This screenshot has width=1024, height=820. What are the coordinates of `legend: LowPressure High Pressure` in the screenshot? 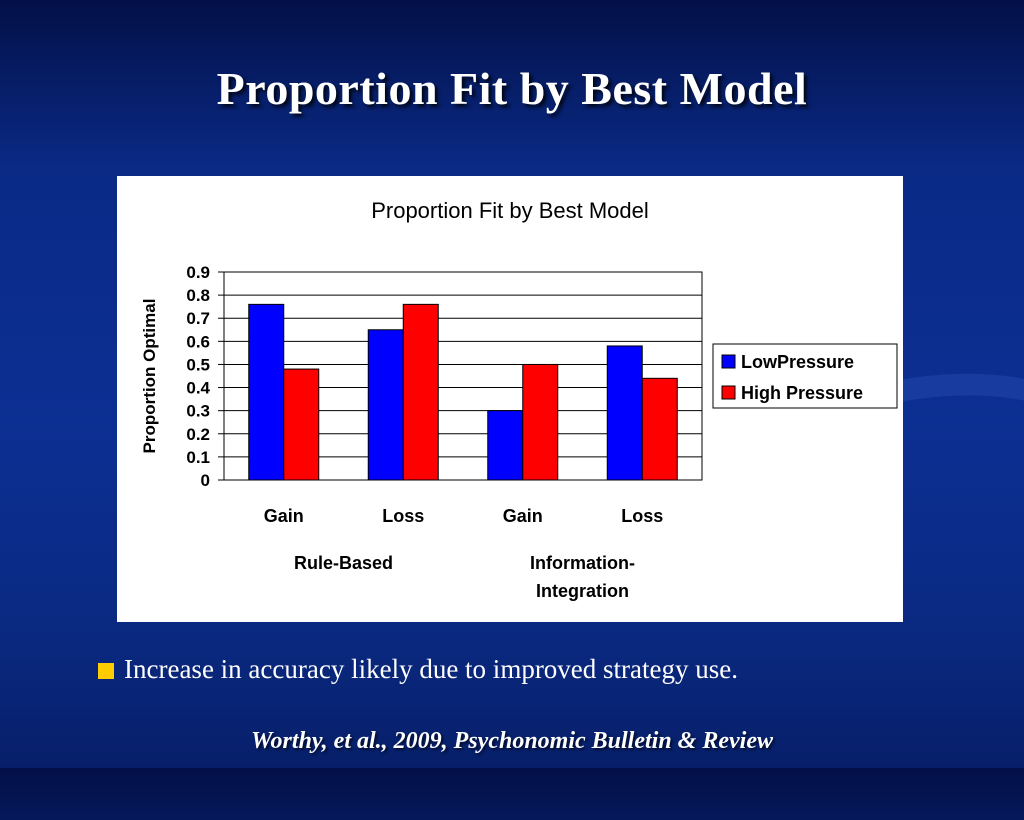 It's located at (805, 376).